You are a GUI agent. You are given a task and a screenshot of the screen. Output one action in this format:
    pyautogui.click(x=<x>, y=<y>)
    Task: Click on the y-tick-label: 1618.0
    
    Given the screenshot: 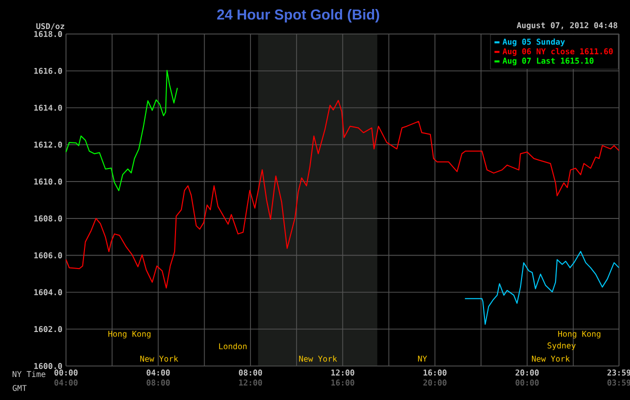 What is the action you would take?
    pyautogui.click(x=48, y=34)
    